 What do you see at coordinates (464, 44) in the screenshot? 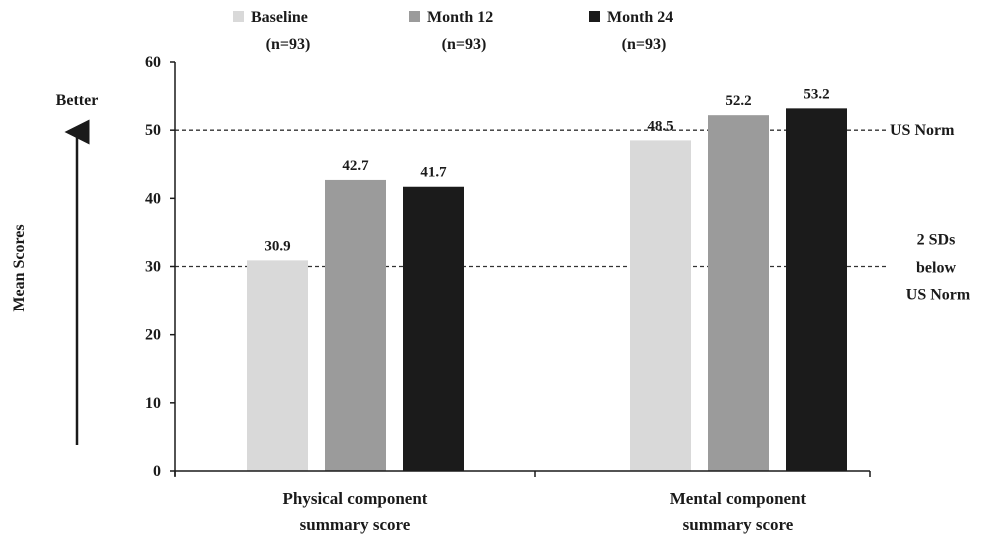
I see `legend-n-2: (n=93)` at bounding box center [464, 44].